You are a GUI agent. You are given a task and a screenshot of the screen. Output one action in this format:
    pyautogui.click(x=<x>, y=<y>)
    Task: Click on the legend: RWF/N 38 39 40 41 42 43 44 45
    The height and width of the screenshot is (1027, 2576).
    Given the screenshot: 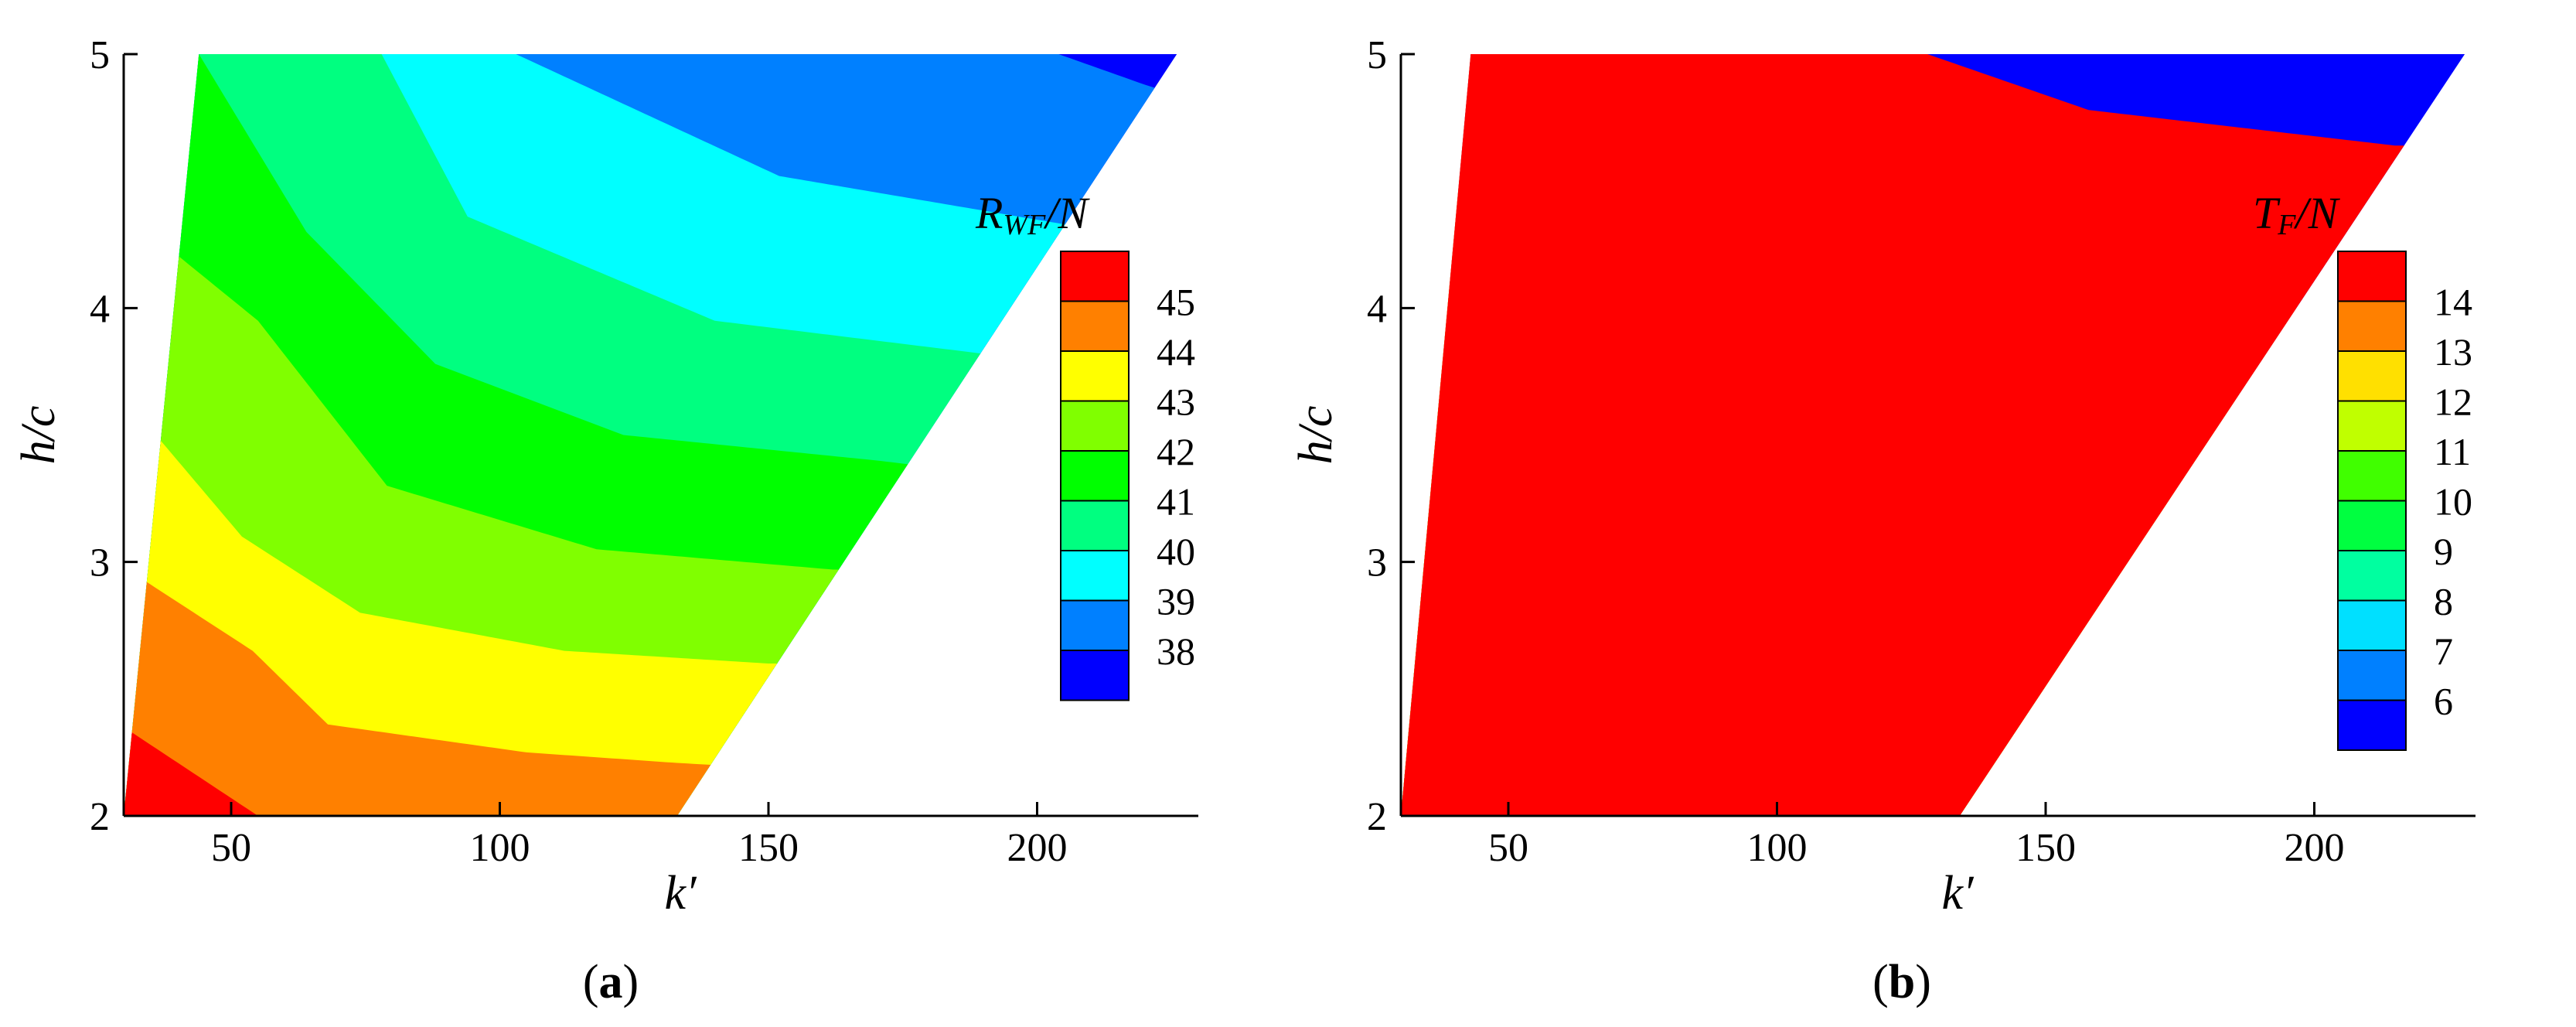 What is the action you would take?
    pyautogui.click(x=1085, y=444)
    